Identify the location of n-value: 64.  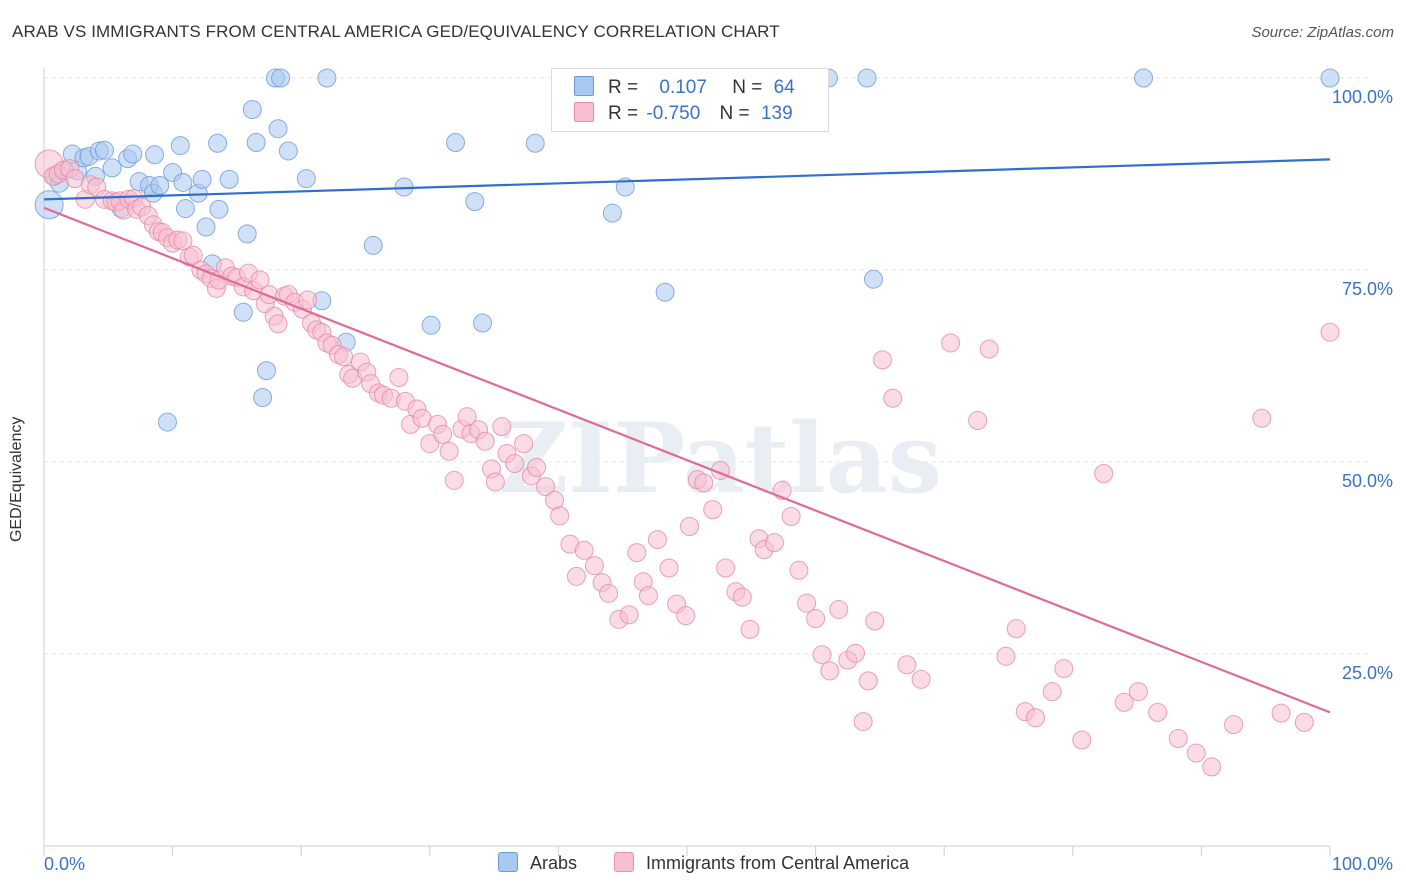
(784, 87).